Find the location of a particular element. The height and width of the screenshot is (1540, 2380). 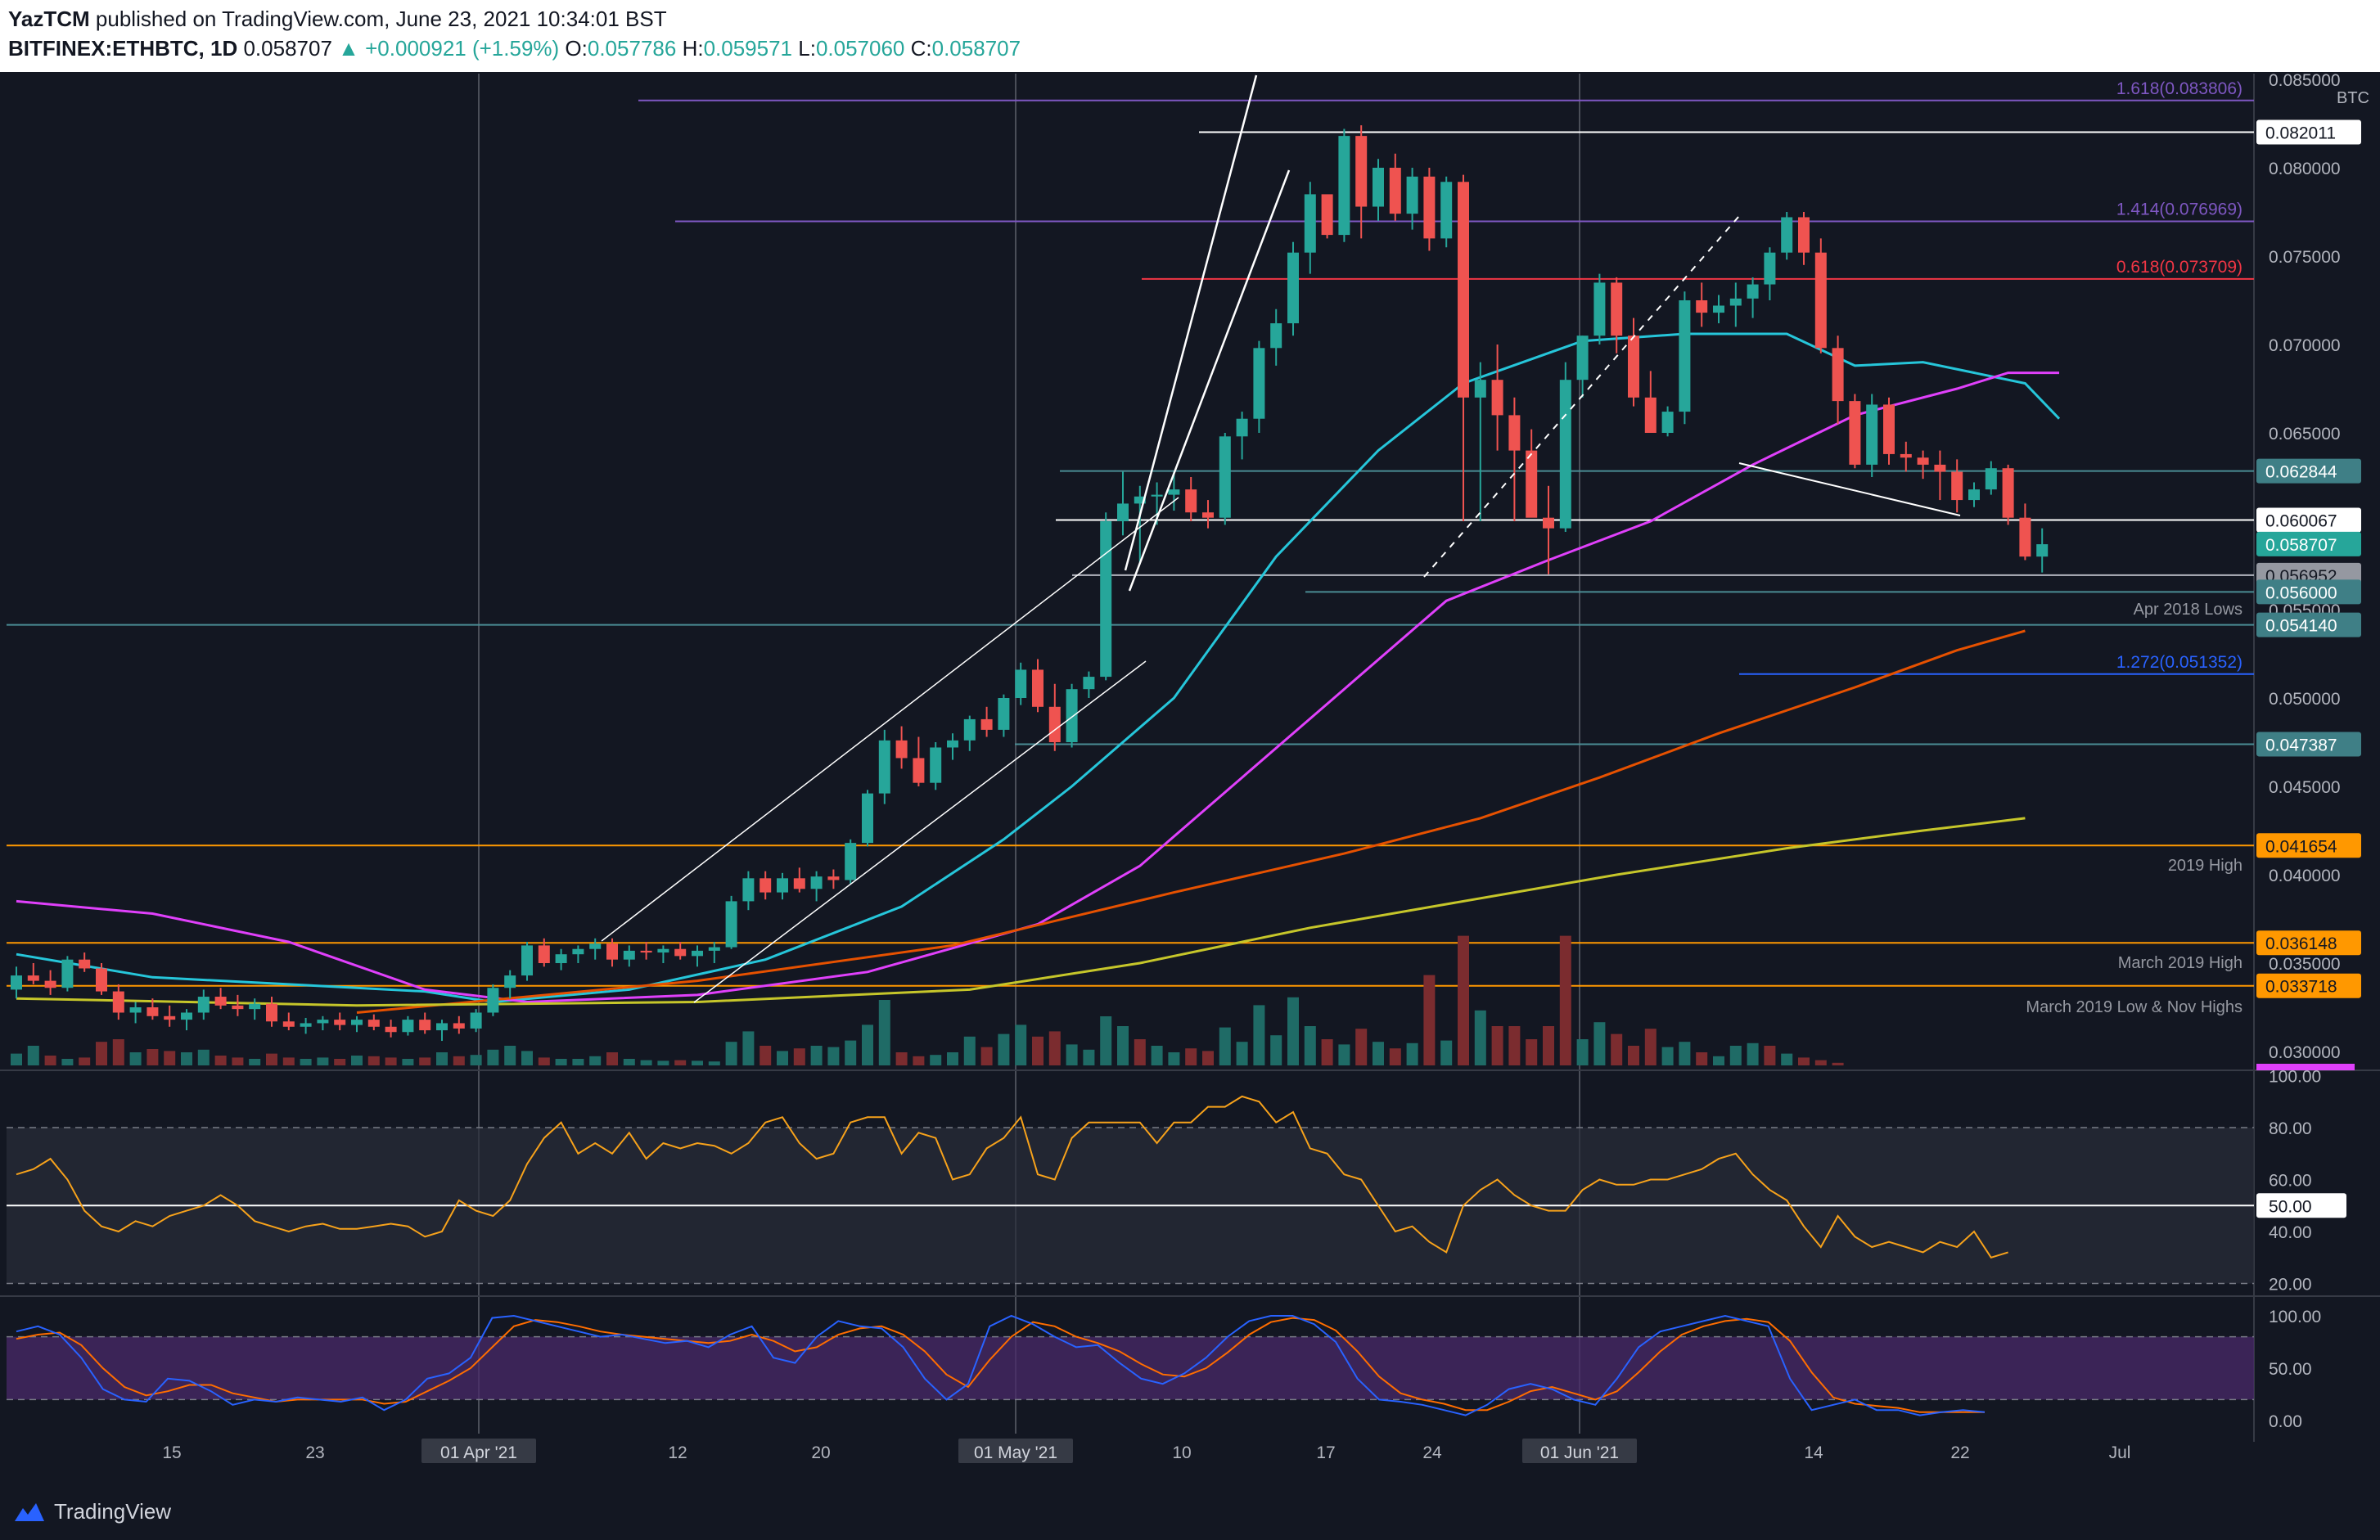

tradingview-brand: TradingView is located at coordinates (92, 1511).